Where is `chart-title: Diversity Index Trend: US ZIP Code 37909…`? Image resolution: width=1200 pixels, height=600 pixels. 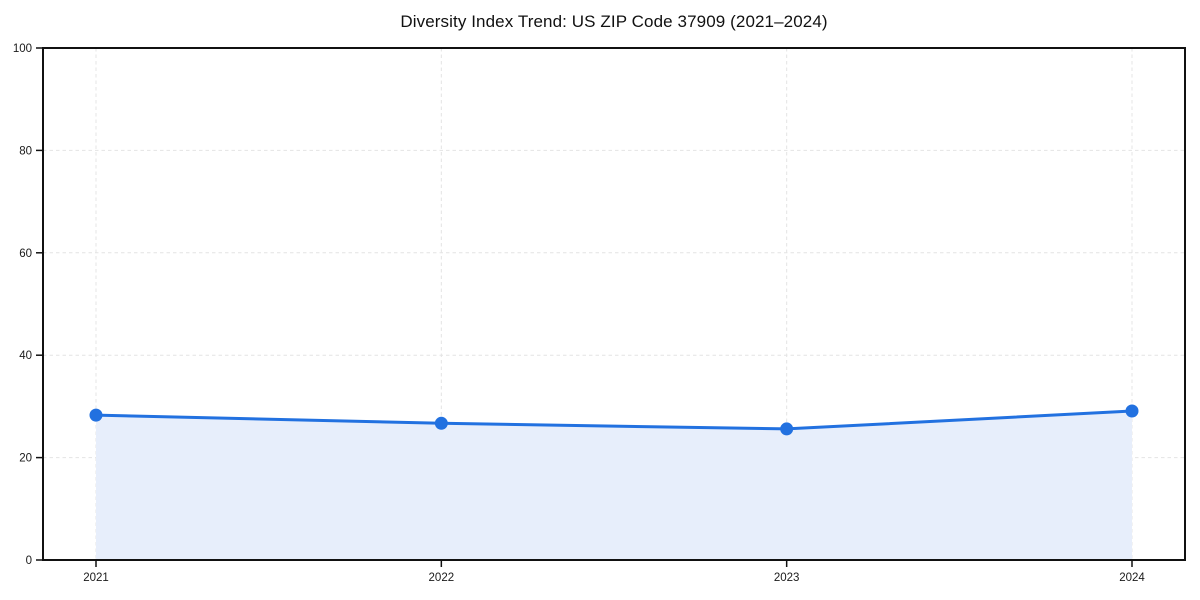 chart-title: Diversity Index Trend: US ZIP Code 37909… is located at coordinates (614, 21).